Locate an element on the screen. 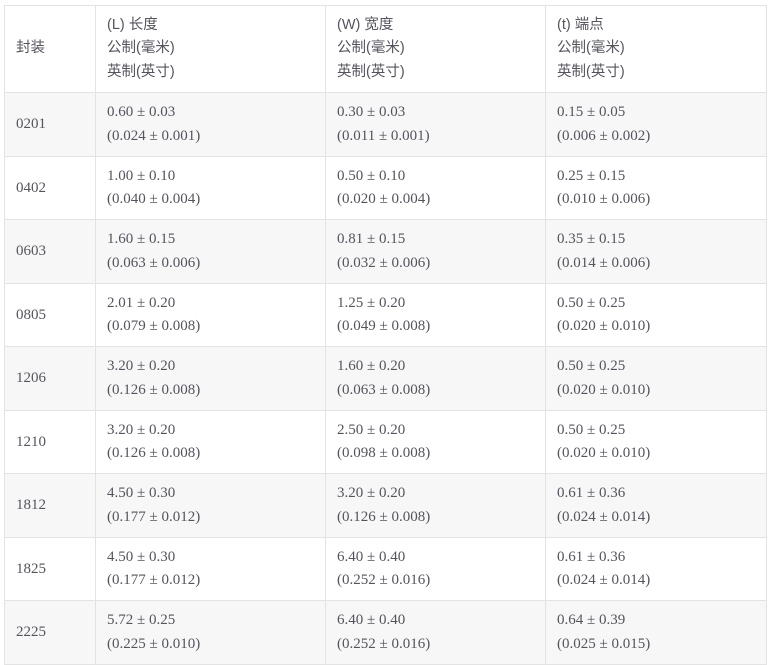  cell-width-metric: 0.81 ± 0.15 is located at coordinates (371, 239).